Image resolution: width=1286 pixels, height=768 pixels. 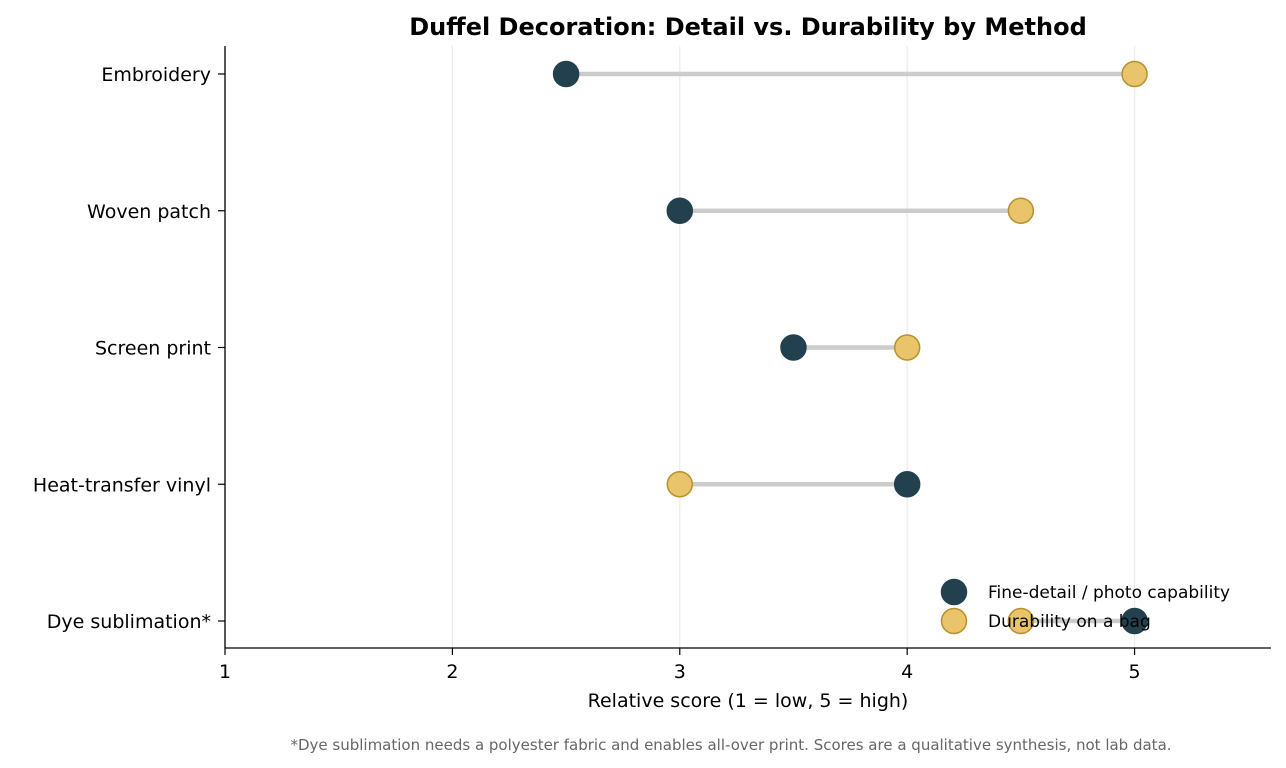 I want to click on x-tick-labels: 1 2 3 4 5, so click(x=680, y=672).